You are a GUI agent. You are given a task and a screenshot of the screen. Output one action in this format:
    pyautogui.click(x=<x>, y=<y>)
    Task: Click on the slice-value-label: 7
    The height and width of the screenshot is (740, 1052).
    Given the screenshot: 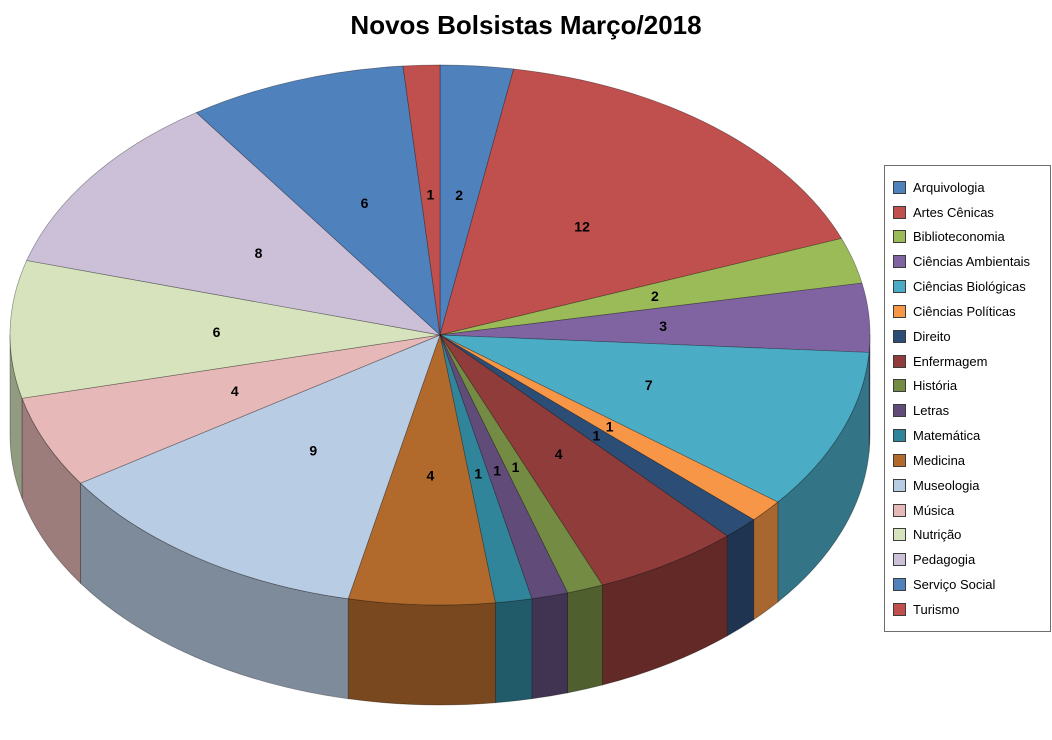 What is the action you would take?
    pyautogui.click(x=649, y=385)
    